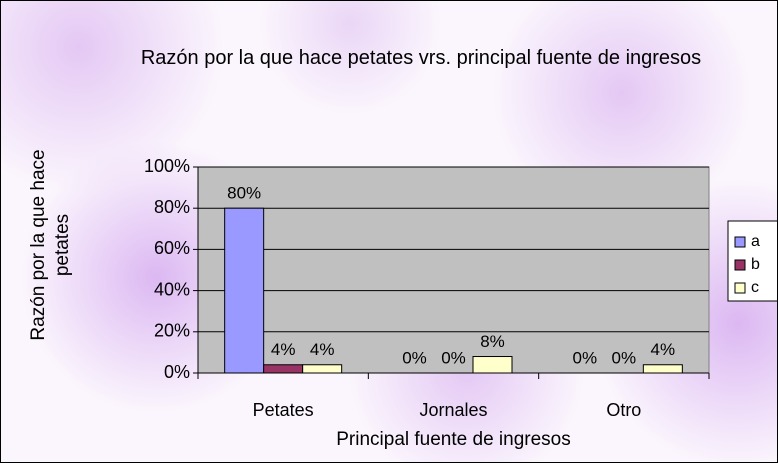 The width and height of the screenshot is (778, 463). I want to click on value-label: 8%, so click(492, 341).